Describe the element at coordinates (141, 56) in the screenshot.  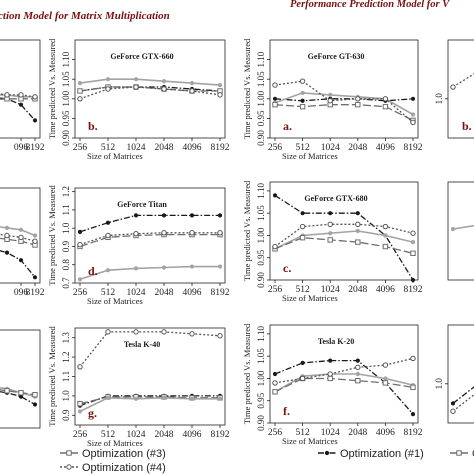
I see `panel-title: GeForce GTX-660` at that location.